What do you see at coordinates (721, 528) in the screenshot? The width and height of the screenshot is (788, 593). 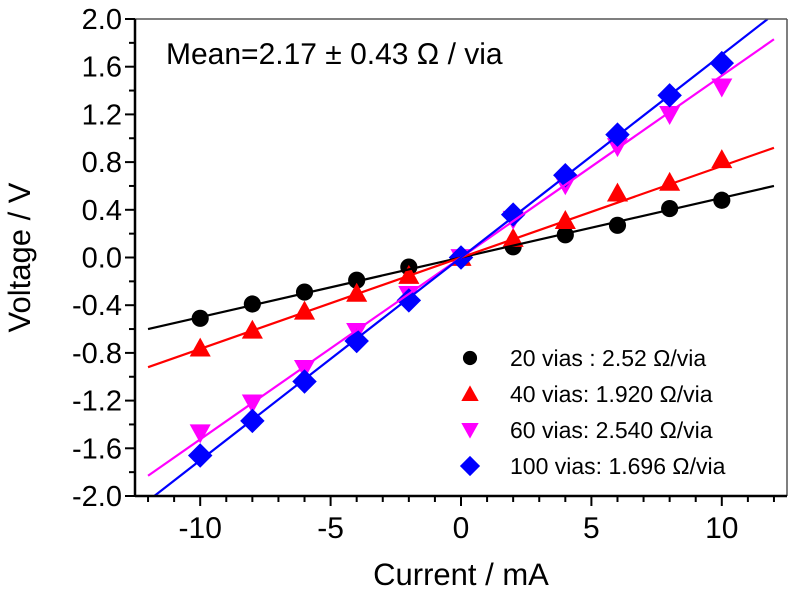 I see `x-tick-label: 10` at bounding box center [721, 528].